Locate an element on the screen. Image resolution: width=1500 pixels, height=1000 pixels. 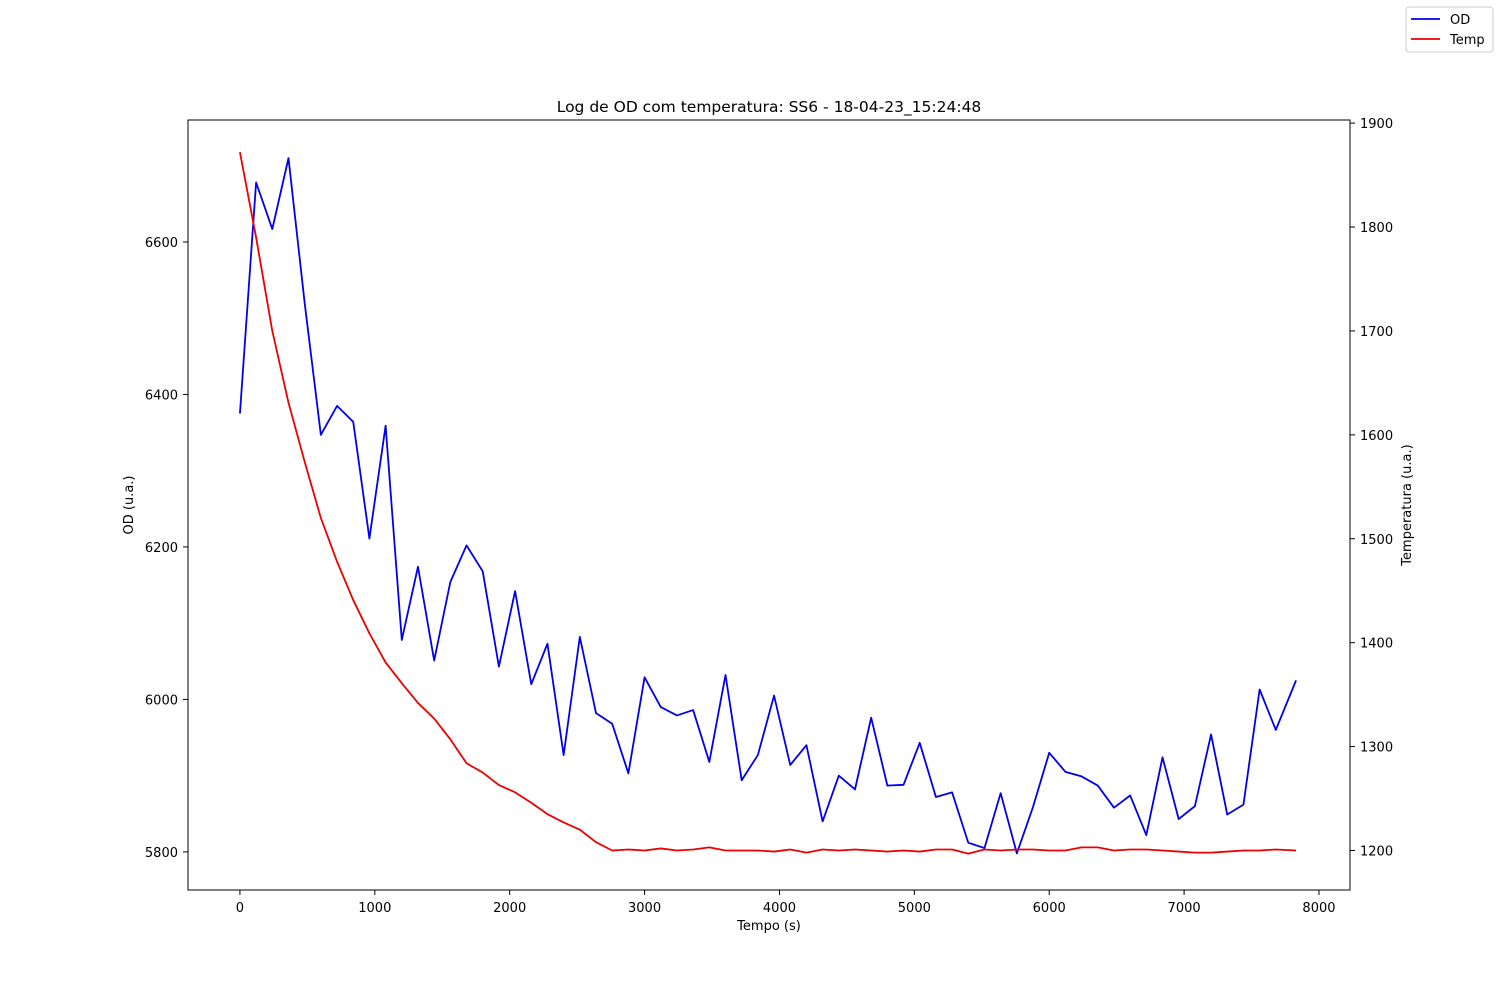
x-tick-label: 2000 is located at coordinates (509, 908).